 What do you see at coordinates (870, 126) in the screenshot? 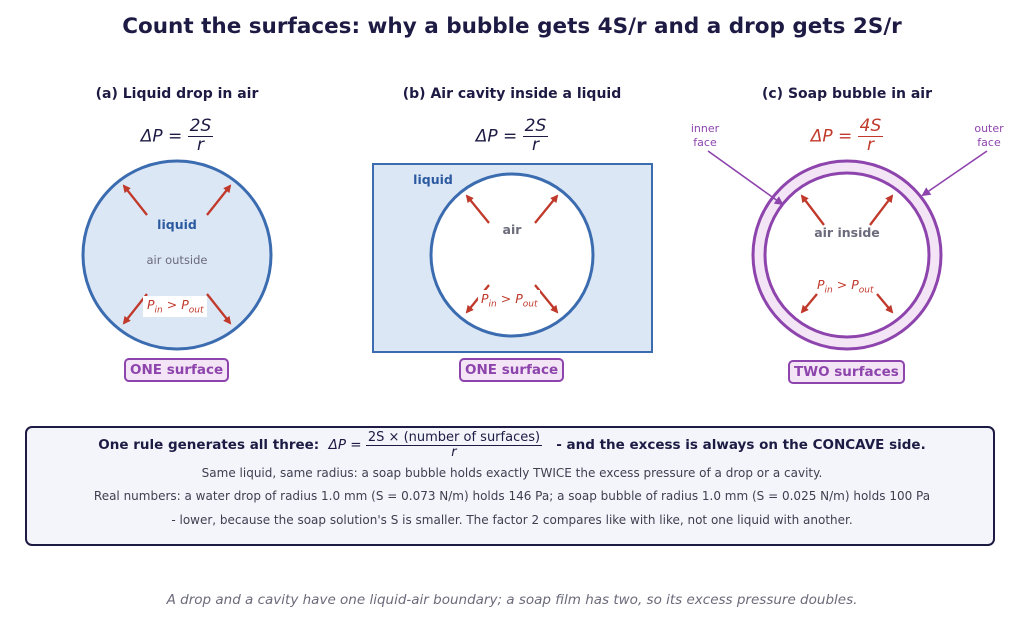
I see `formula-numerator: 4S` at bounding box center [870, 126].